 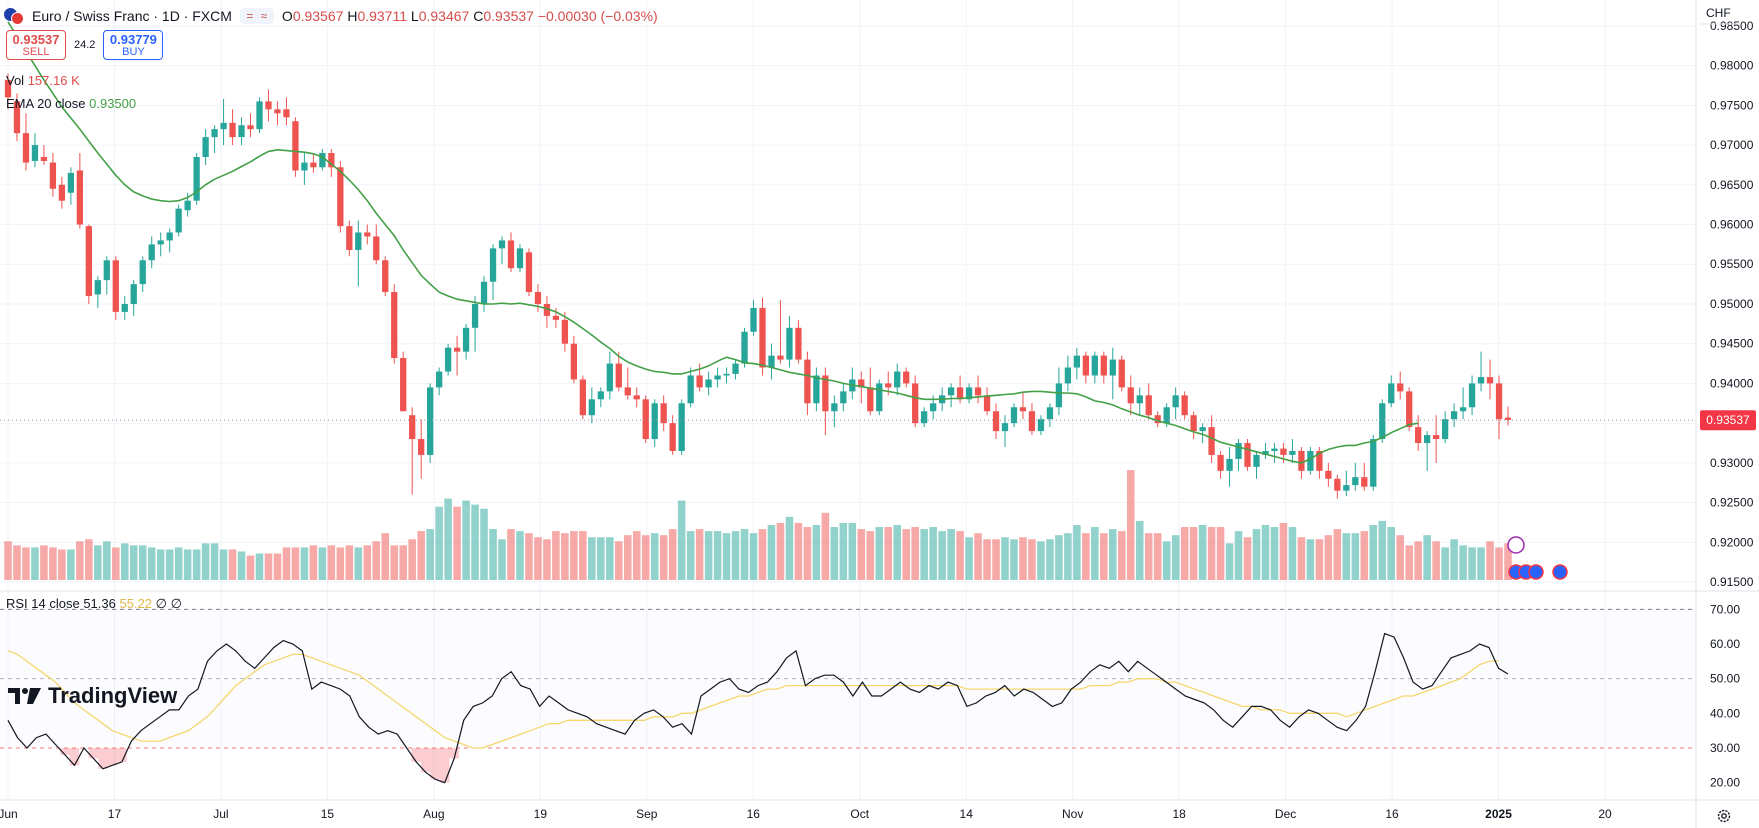 What do you see at coordinates (71, 103) in the screenshot?
I see `ema-legend: EMA 20 close 0.93500` at bounding box center [71, 103].